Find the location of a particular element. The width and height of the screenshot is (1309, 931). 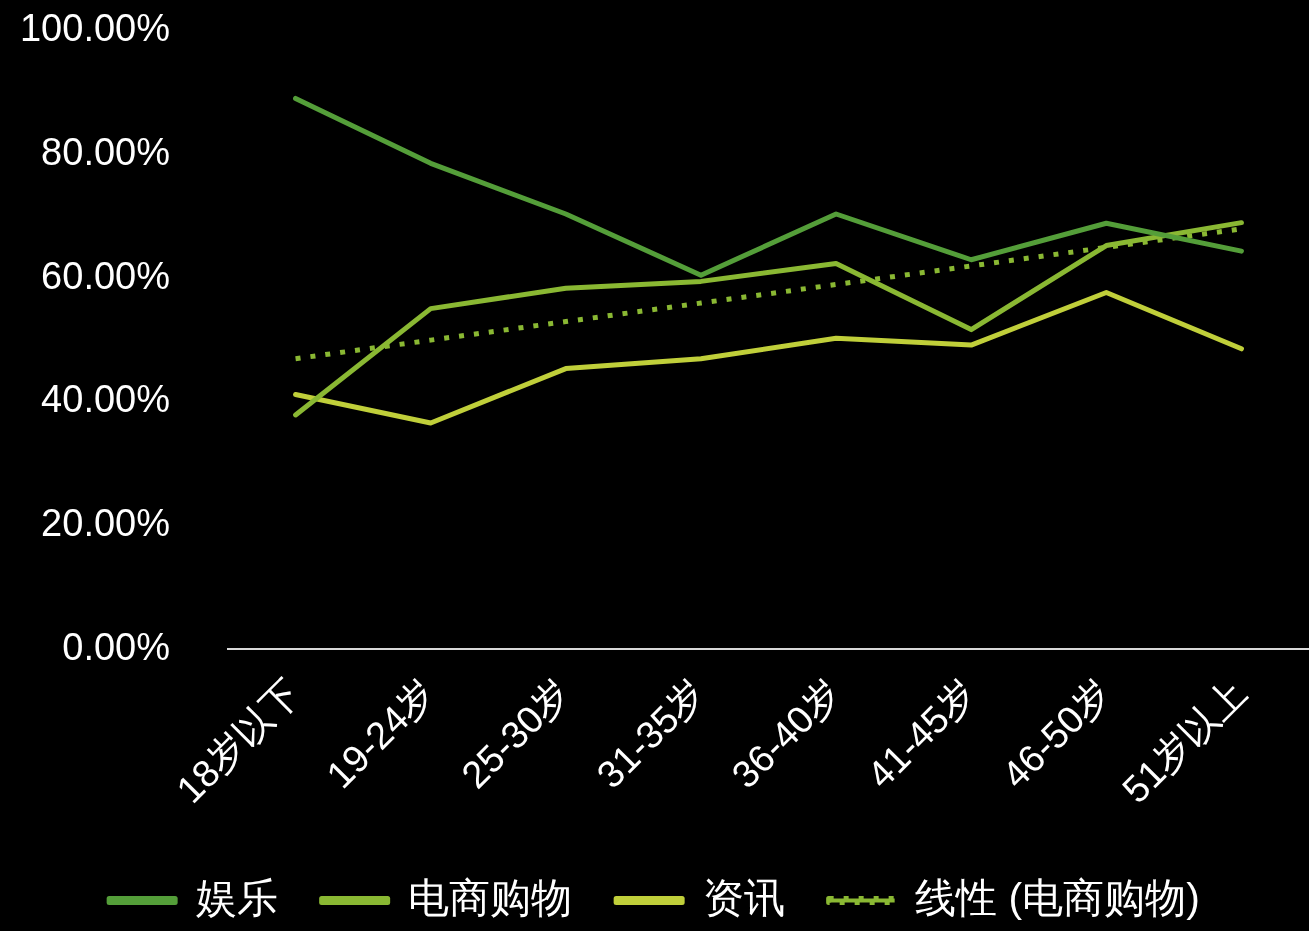

y-tick-label: 100.00% is located at coordinates (94, 28).